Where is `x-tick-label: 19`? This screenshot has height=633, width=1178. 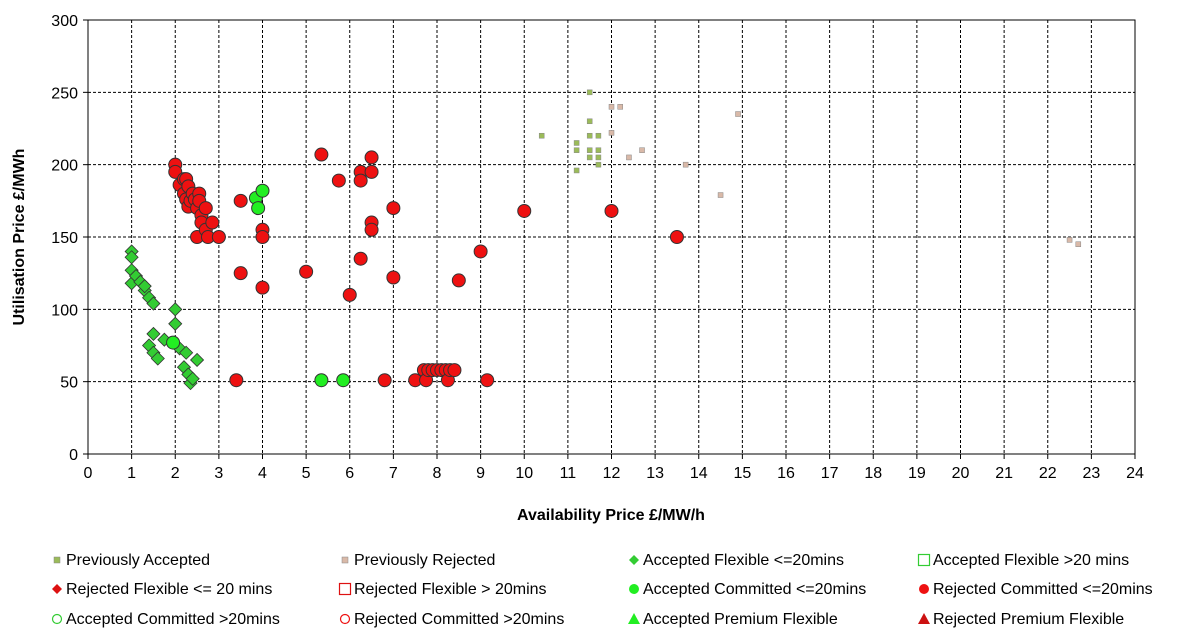 x-tick-label: 19 is located at coordinates (917, 473).